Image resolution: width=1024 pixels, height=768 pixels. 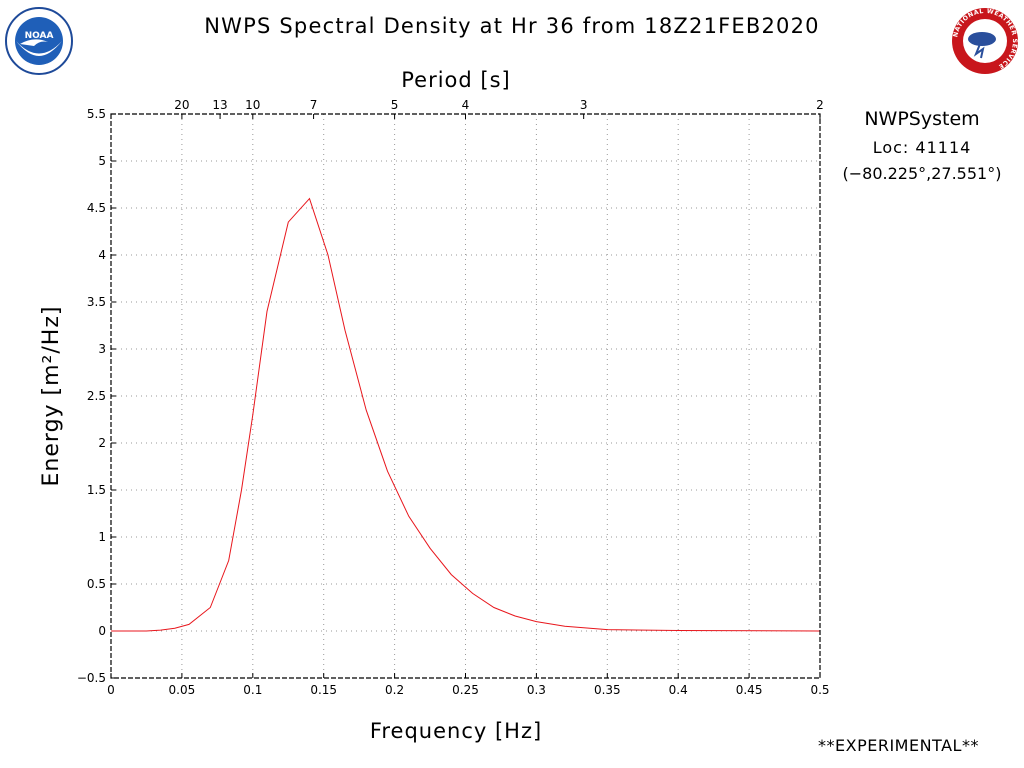 What do you see at coordinates (456, 731) in the screenshot?
I see `x-axis-label: Frequency [Hz]` at bounding box center [456, 731].